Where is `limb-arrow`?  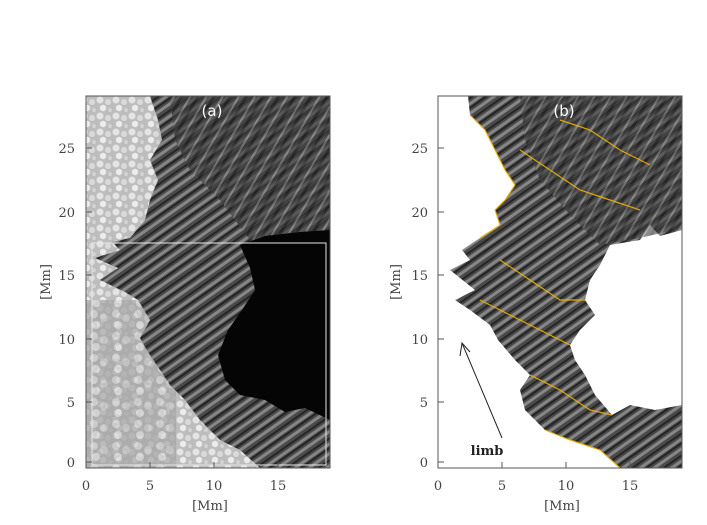 limb-arrow is located at coordinates (481, 390).